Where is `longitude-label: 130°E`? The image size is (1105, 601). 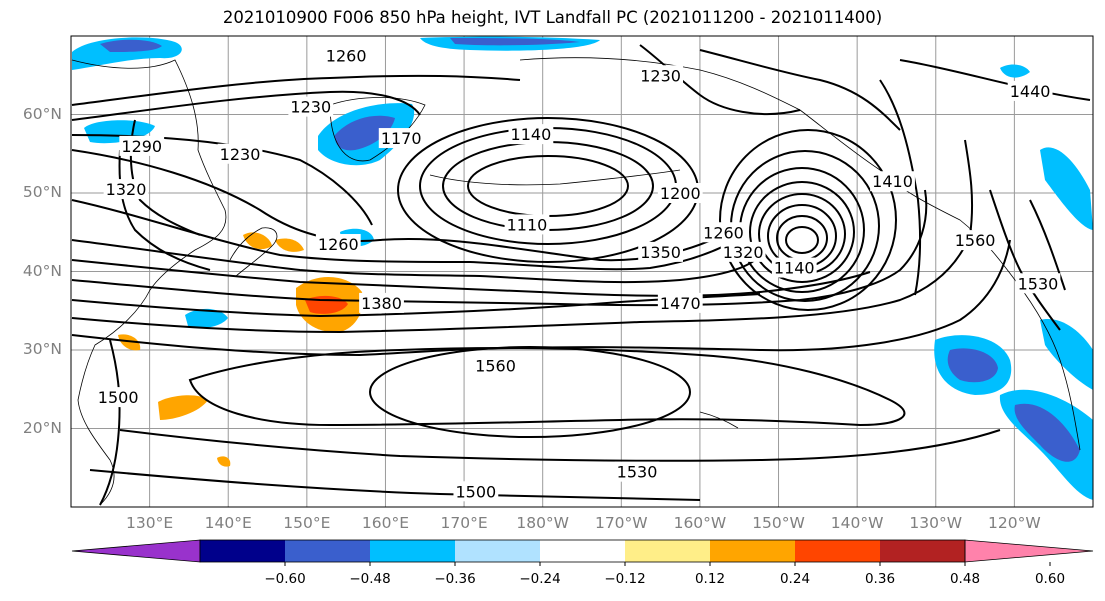 longitude-label: 130°E is located at coordinates (150, 523).